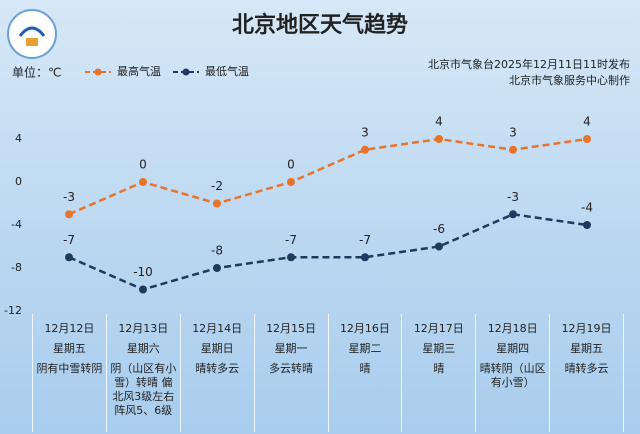  Describe the element at coordinates (18, 138) in the screenshot. I see `y-tick-label: 4` at that location.